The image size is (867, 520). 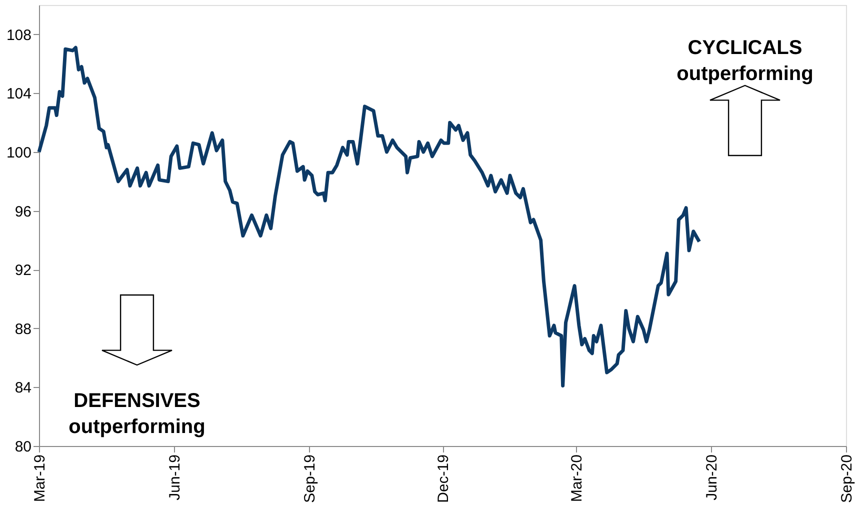 I want to click on y-tick-label: 84, so click(x=23, y=388).